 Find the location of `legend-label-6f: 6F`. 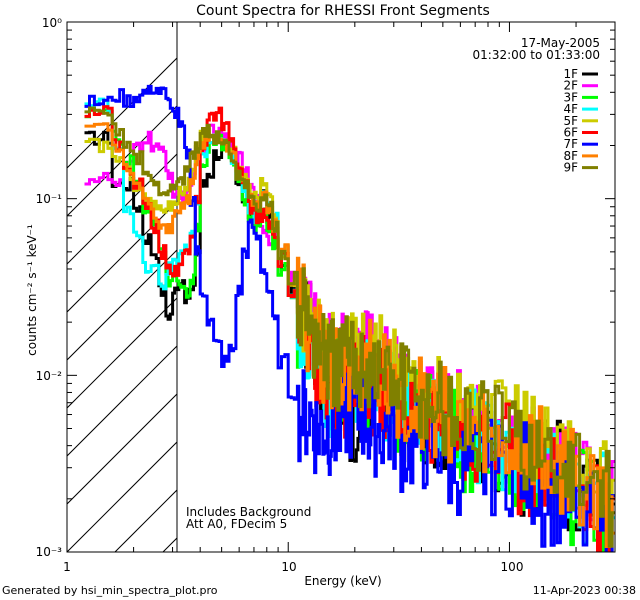

legend-label-6f: 6F is located at coordinates (570, 133).